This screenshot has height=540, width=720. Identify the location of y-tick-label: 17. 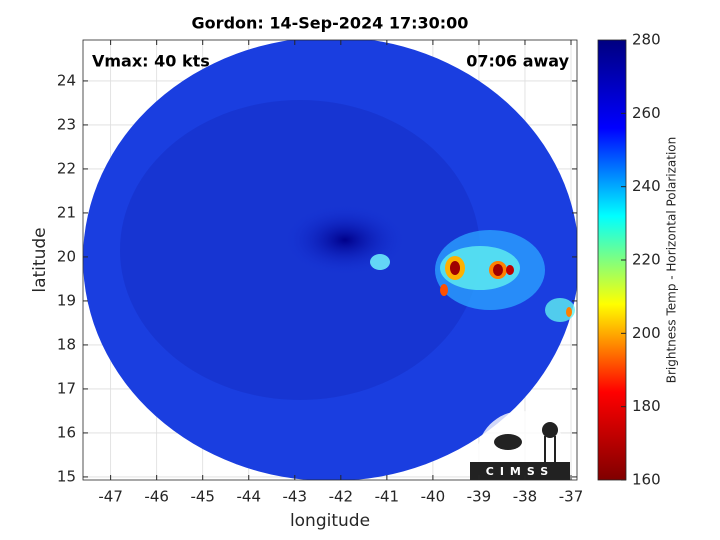
(66, 388).